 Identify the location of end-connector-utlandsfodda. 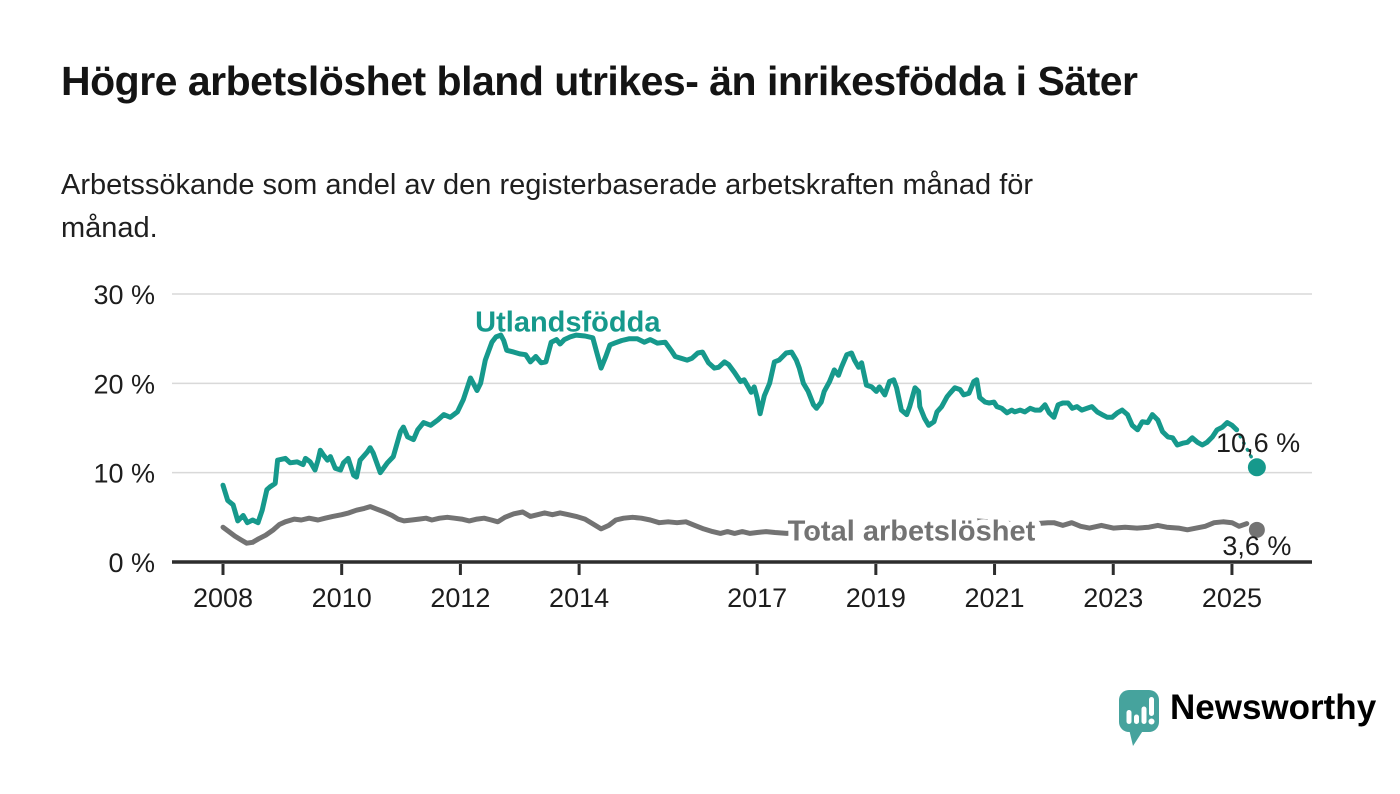
(1246, 449).